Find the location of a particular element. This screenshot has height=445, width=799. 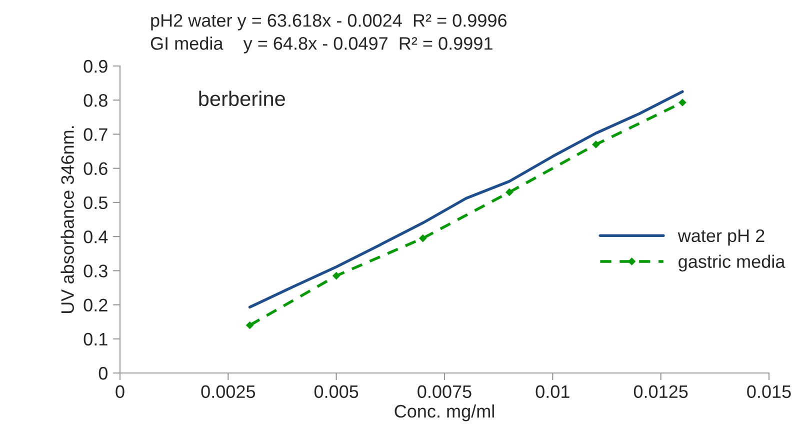

x-tick-label: 0 is located at coordinates (120, 391).